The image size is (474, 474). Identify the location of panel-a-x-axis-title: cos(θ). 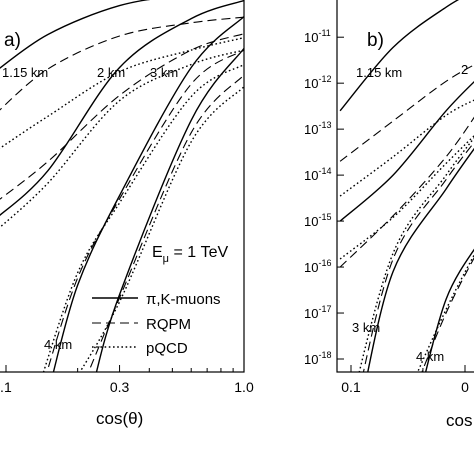
(119, 418).